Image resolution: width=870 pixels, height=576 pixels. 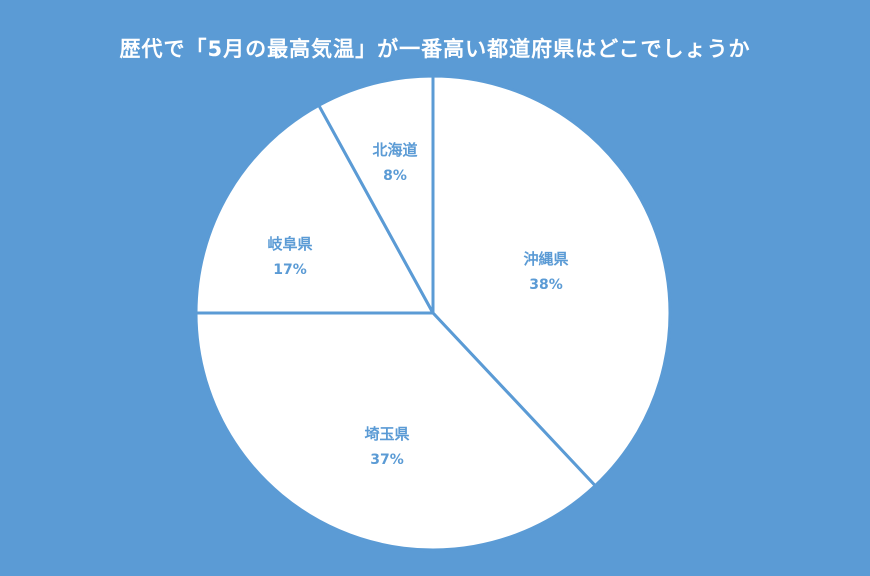 What do you see at coordinates (435, 49) in the screenshot?
I see `chart-title: 歴代で「5月の最高気温」が一番高い都道府県はどこでしょうか` at bounding box center [435, 49].